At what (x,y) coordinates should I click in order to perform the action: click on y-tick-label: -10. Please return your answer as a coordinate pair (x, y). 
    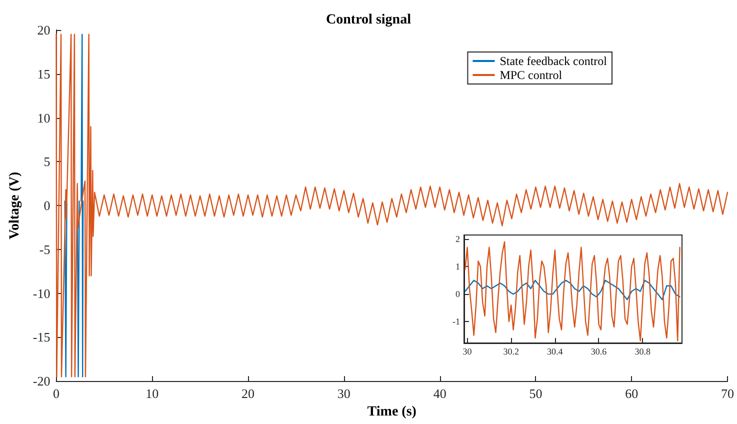
    Looking at the image, I should click on (41, 293).